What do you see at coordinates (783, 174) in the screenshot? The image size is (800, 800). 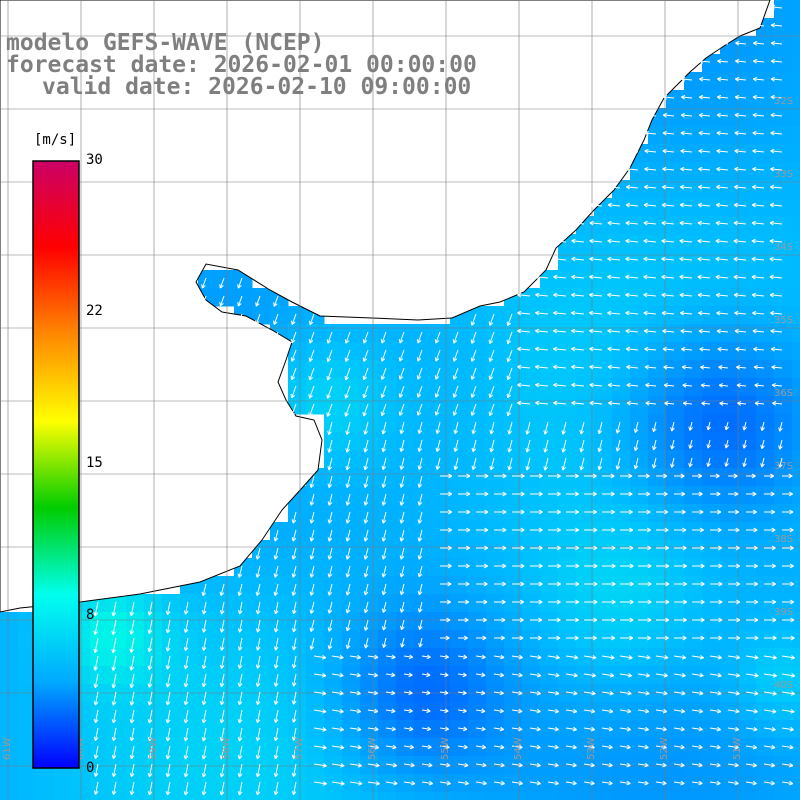 I see `latitude-label: 33S` at bounding box center [783, 174].